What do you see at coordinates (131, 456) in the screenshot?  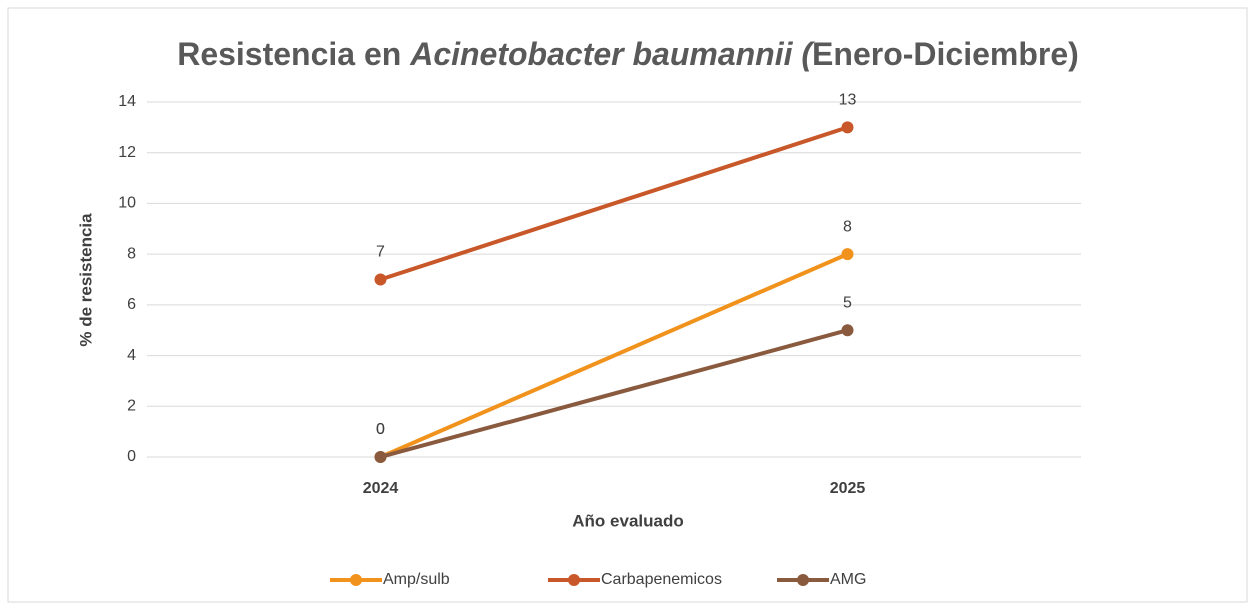 I see `y-tick-label: 0` at bounding box center [131, 456].